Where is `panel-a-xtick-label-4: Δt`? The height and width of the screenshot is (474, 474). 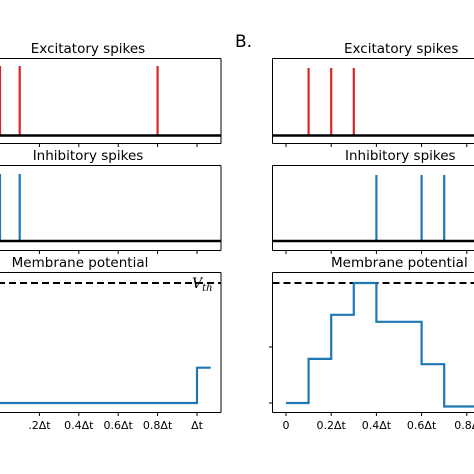 panel-a-xtick-label-4: Δt is located at coordinates (197, 425).